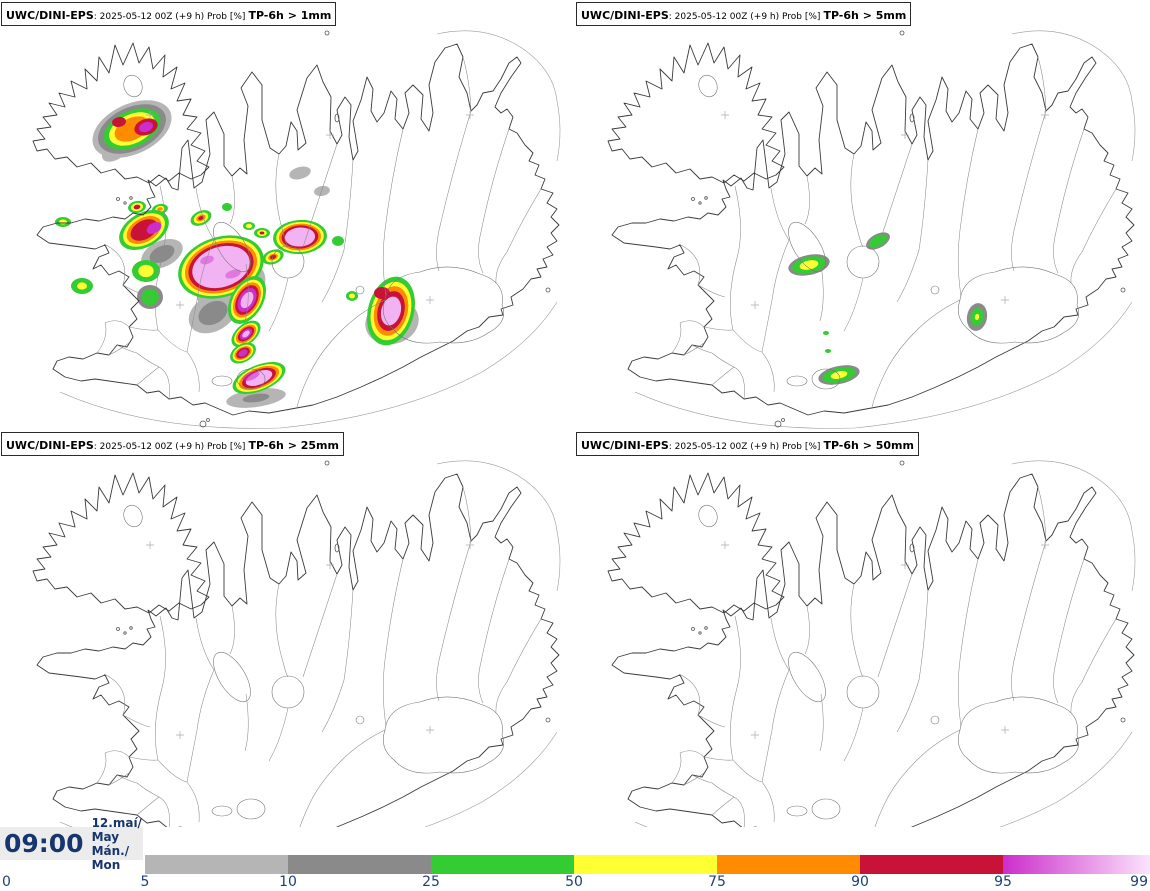 The height and width of the screenshot is (891, 1150). I want to click on colorbar-tick-99: 99, so click(1139, 882).